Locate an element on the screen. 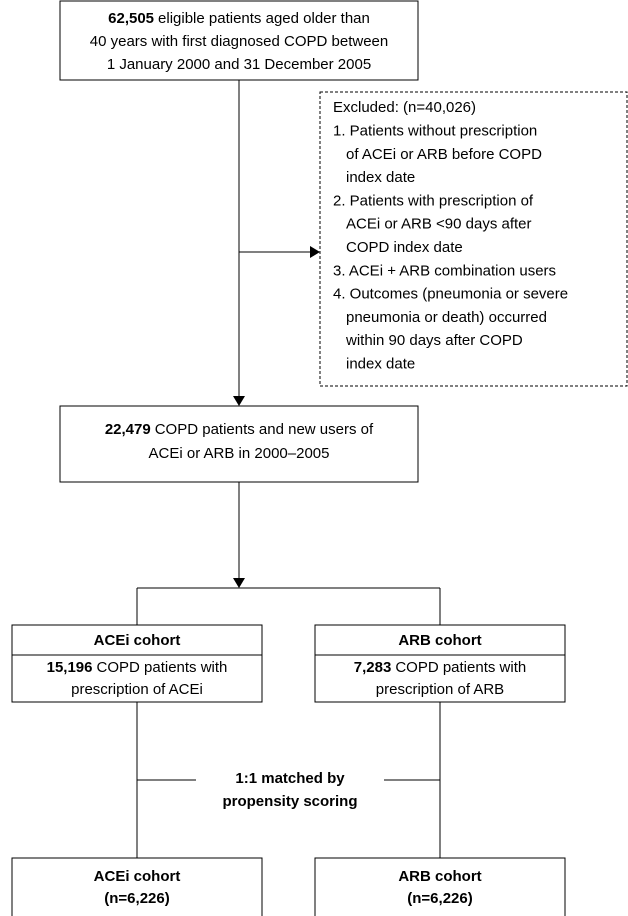  acei-matched-box is located at coordinates (137, 886).